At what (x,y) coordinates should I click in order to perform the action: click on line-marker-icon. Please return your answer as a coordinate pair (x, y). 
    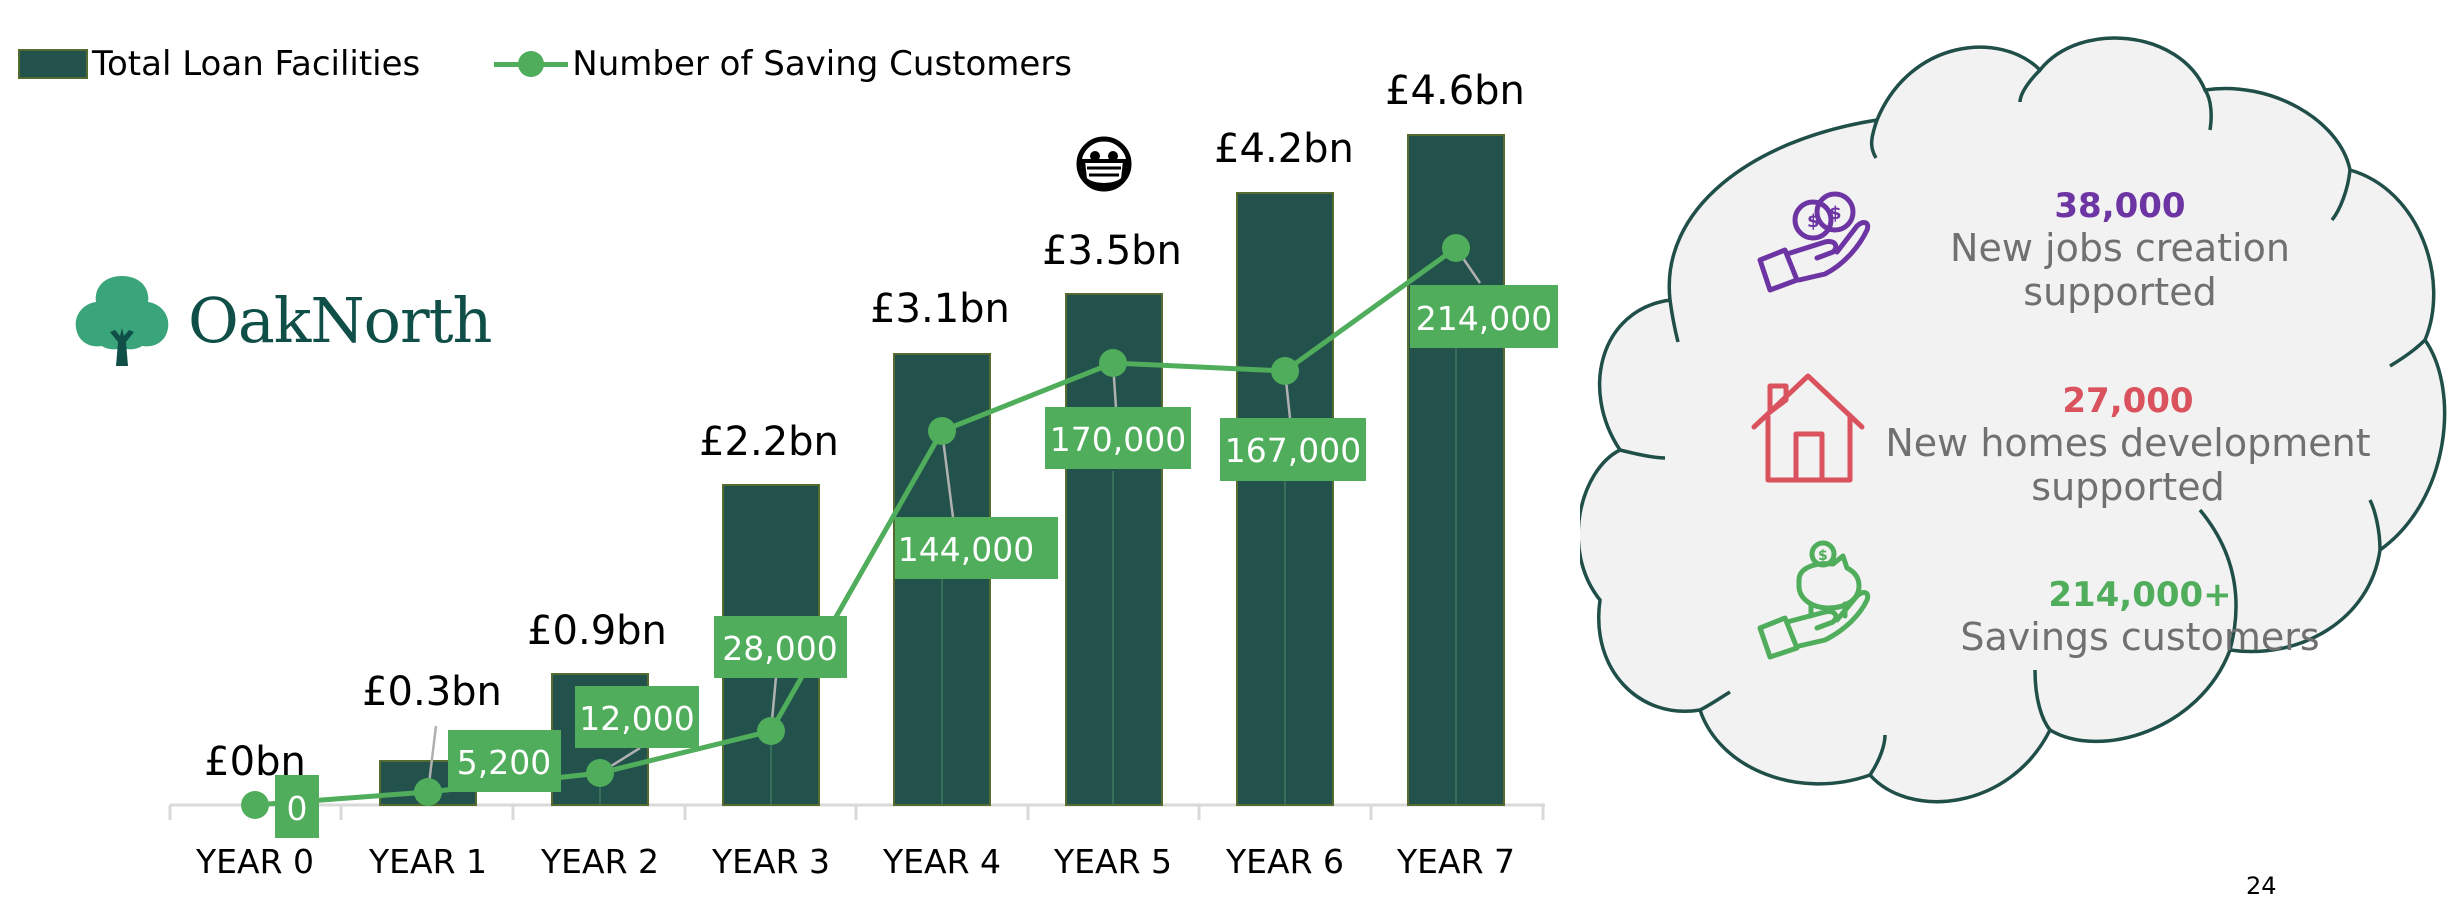
    Looking at the image, I should click on (531, 64).